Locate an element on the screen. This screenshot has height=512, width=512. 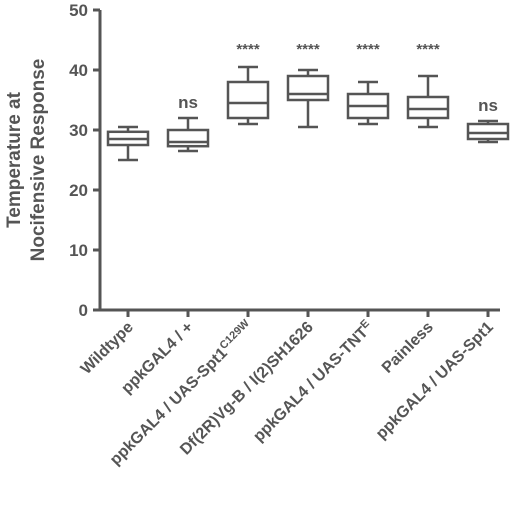
boxes is located at coordinates (308, 113).